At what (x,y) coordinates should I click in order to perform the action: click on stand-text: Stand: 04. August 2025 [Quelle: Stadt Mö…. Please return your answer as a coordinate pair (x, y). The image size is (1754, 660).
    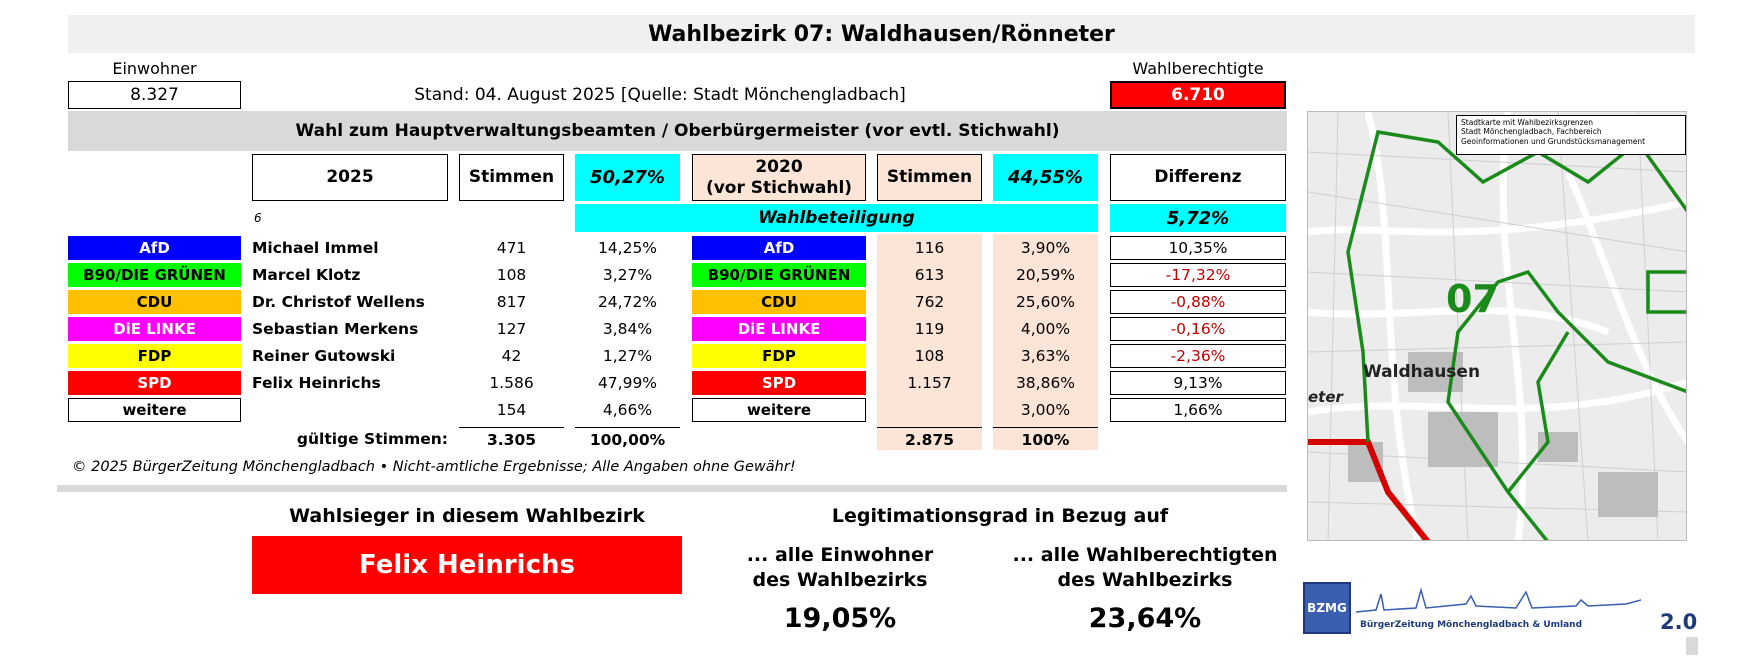
    Looking at the image, I should click on (660, 95).